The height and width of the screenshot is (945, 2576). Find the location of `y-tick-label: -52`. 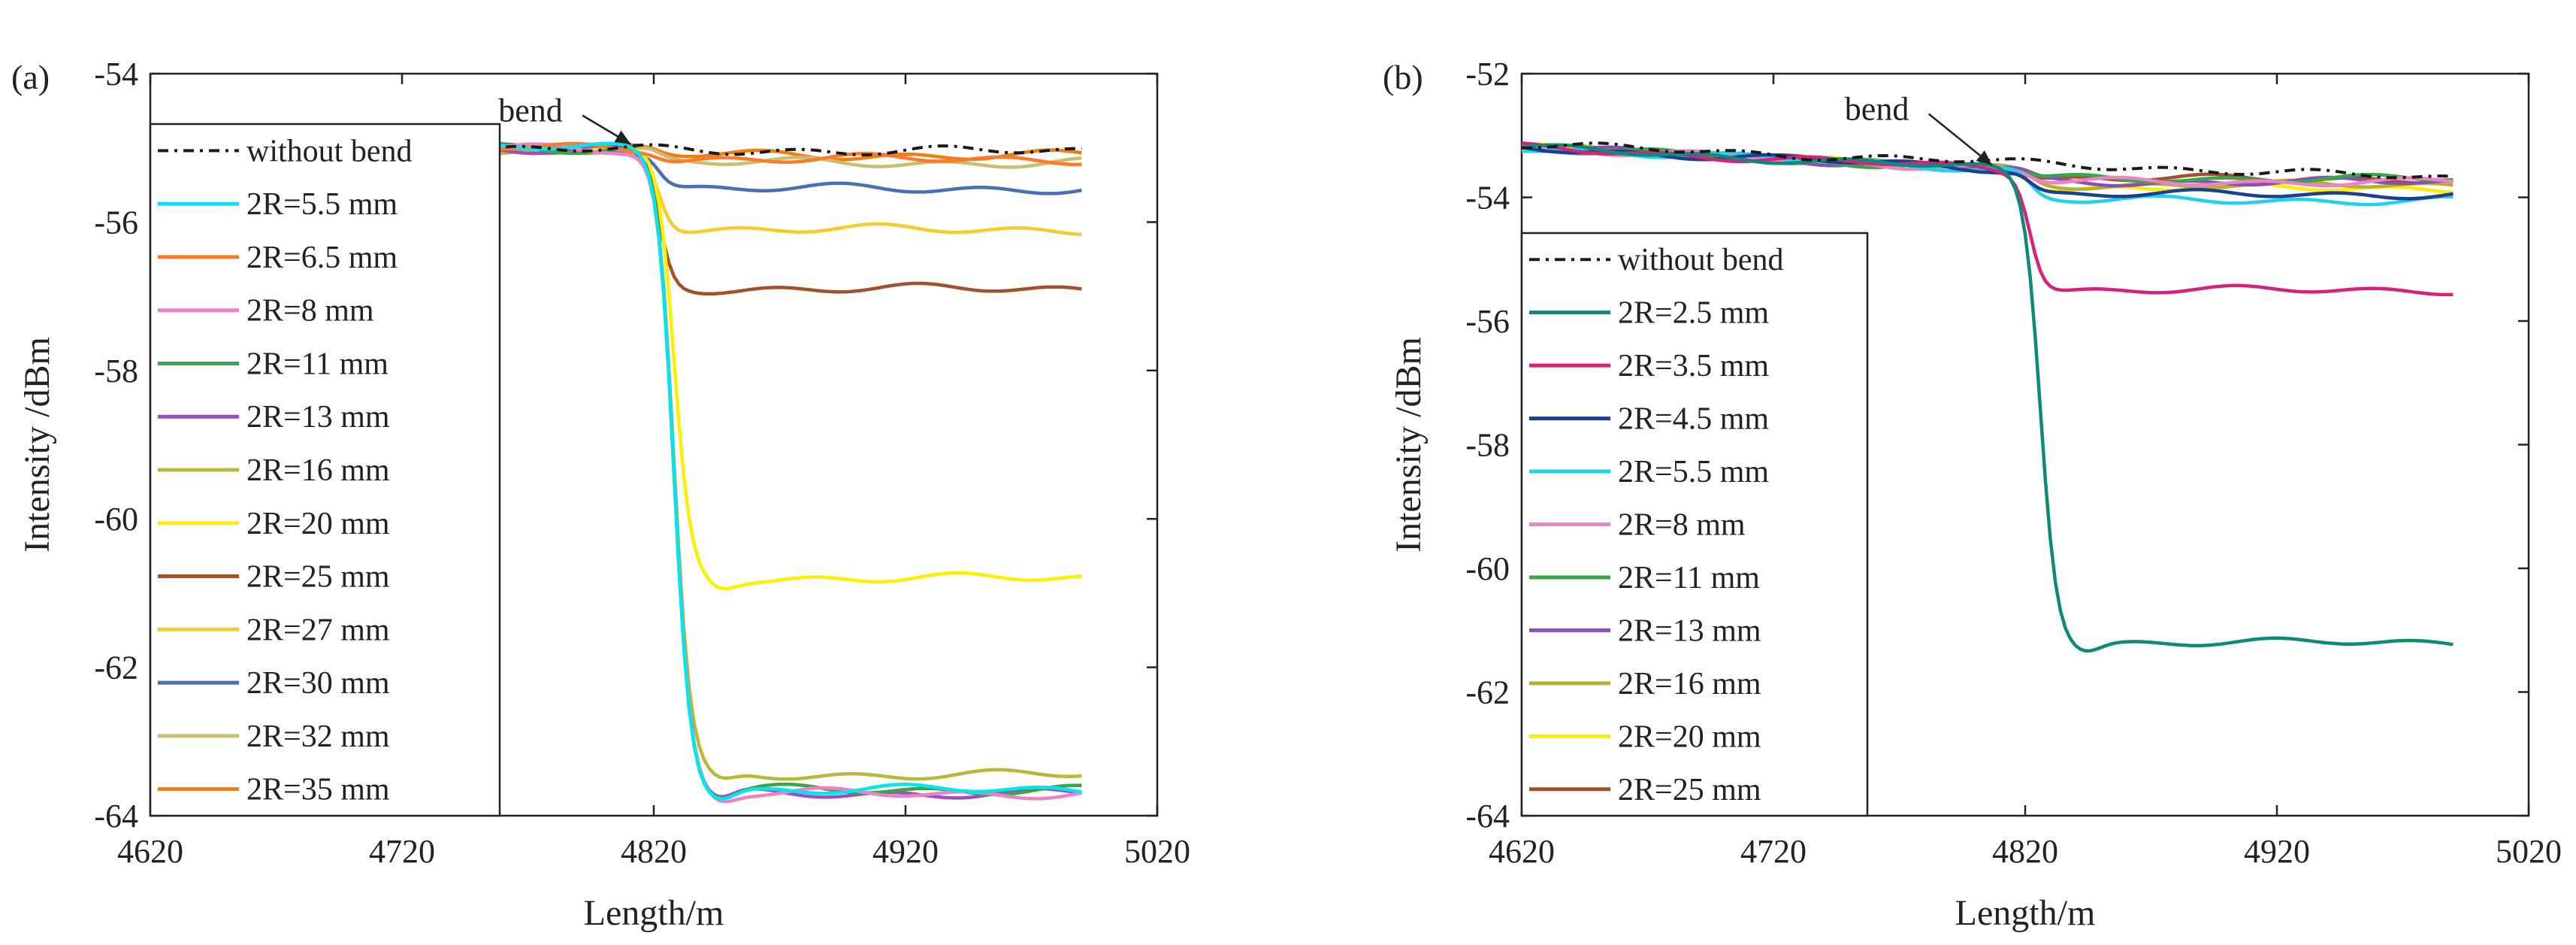

y-tick-label: -52 is located at coordinates (1488, 74).